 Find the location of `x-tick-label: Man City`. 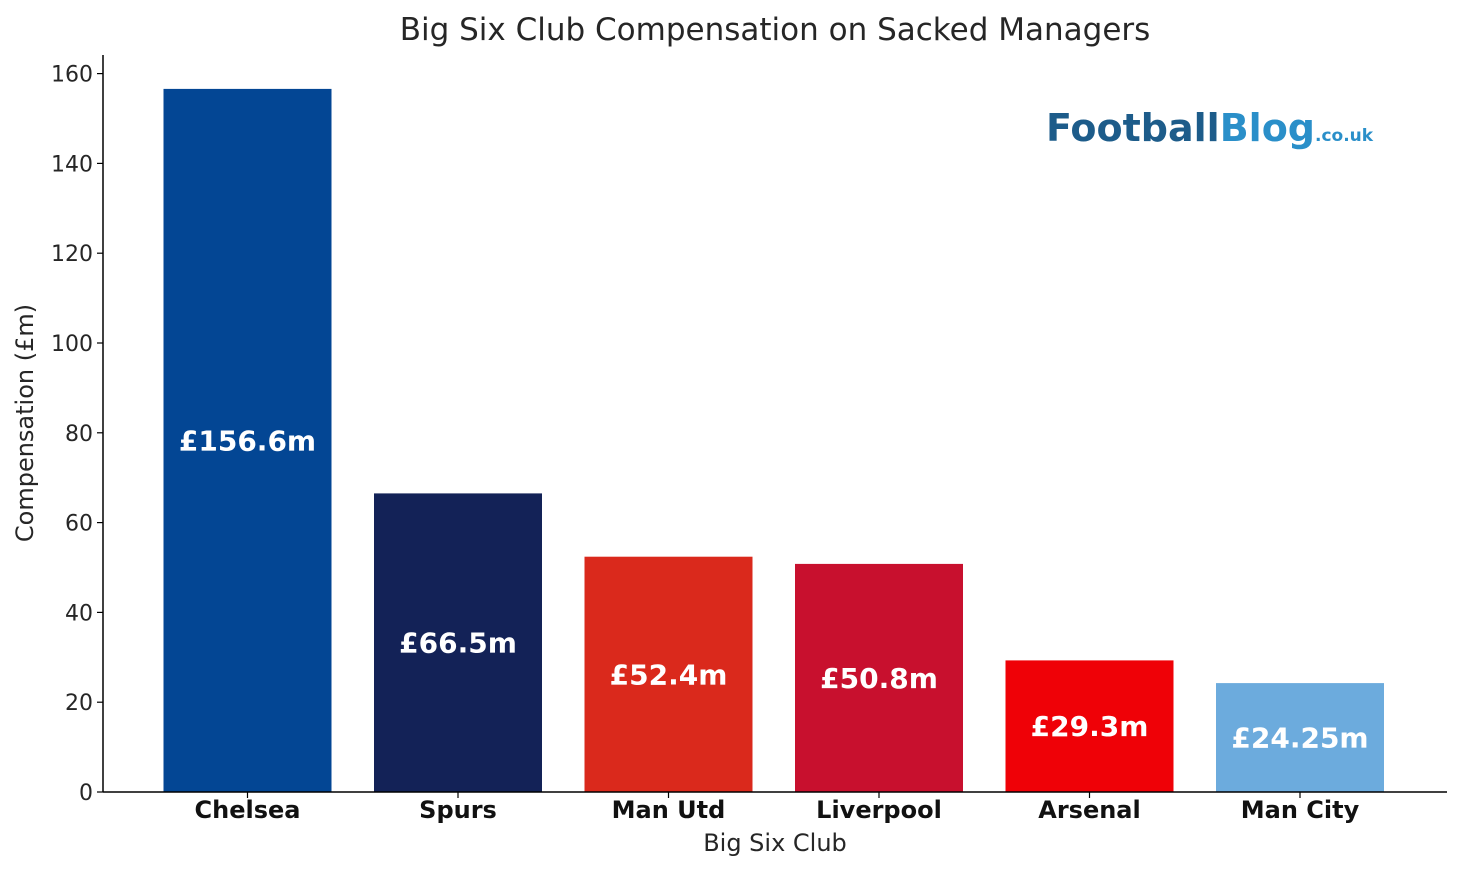

x-tick-label: Man City is located at coordinates (1300, 810).